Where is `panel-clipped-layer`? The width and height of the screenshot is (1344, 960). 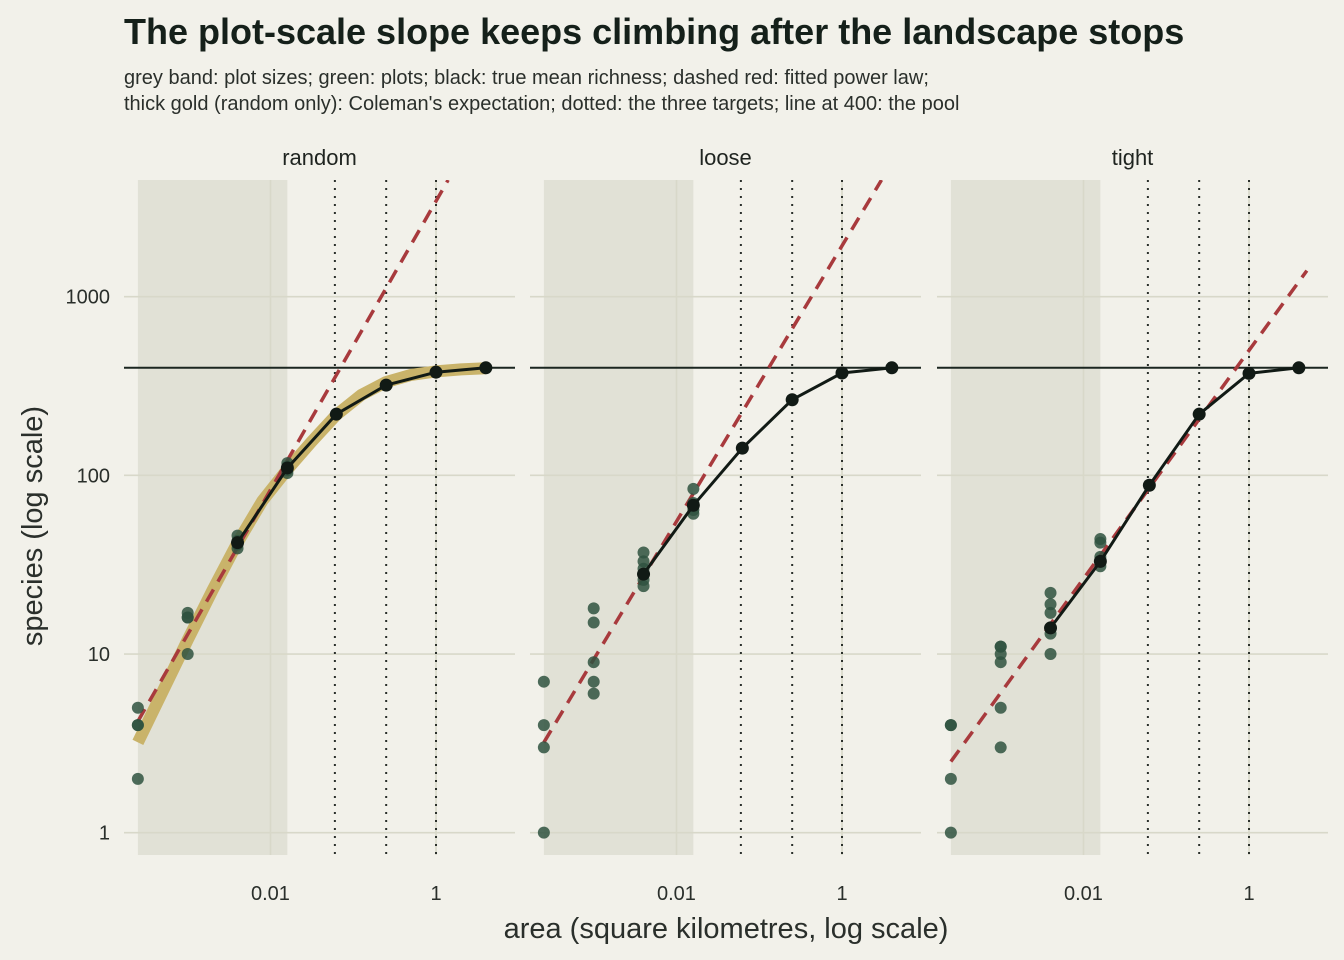 panel-clipped-layer is located at coordinates (713, 462).